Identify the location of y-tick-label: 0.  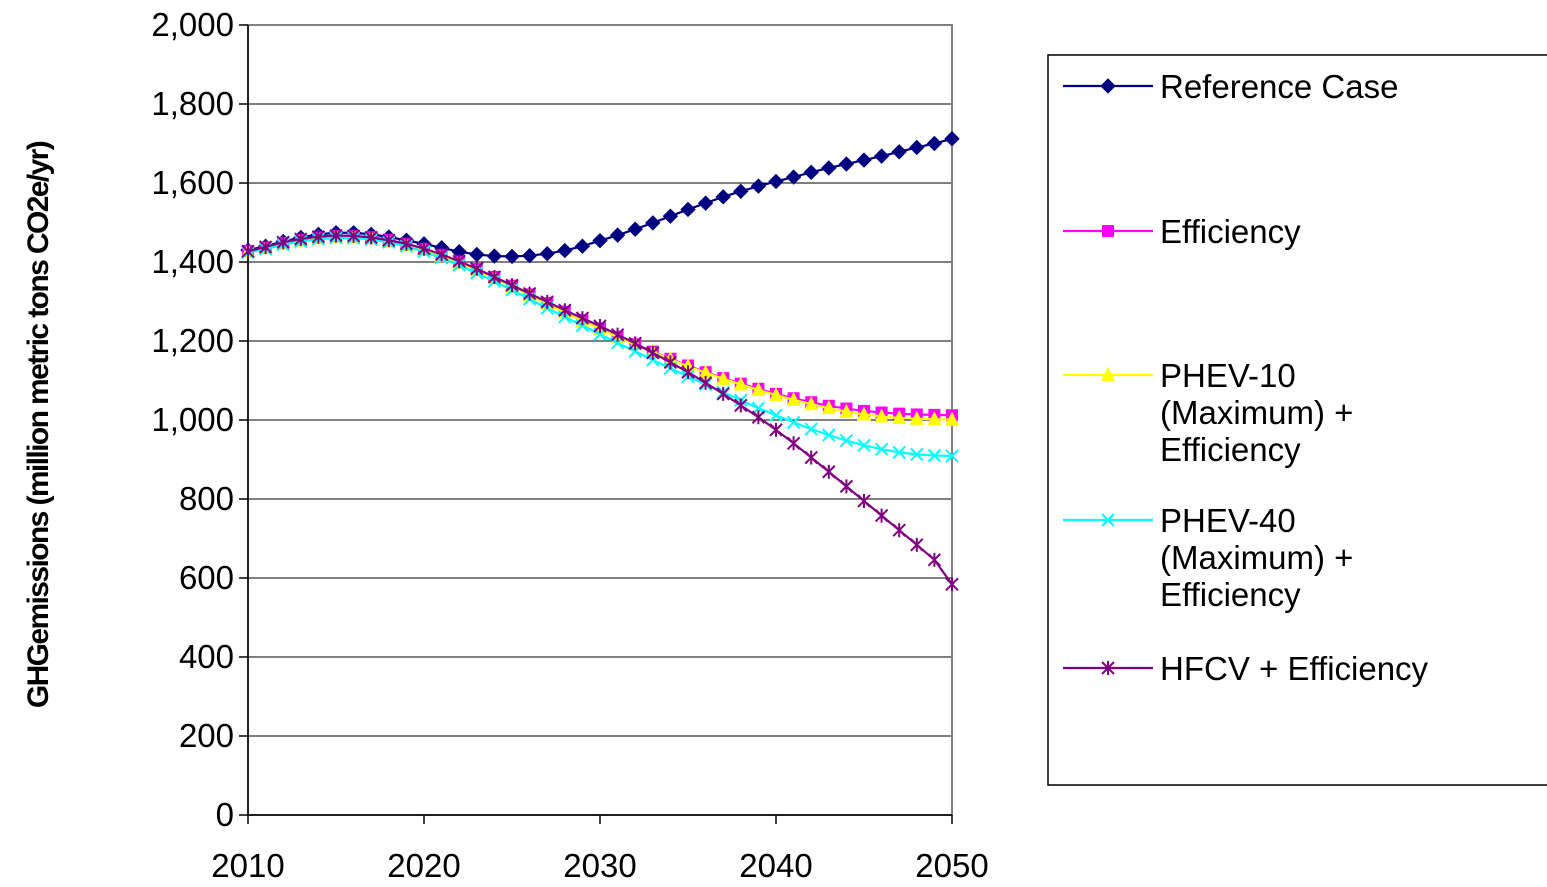
(225, 814).